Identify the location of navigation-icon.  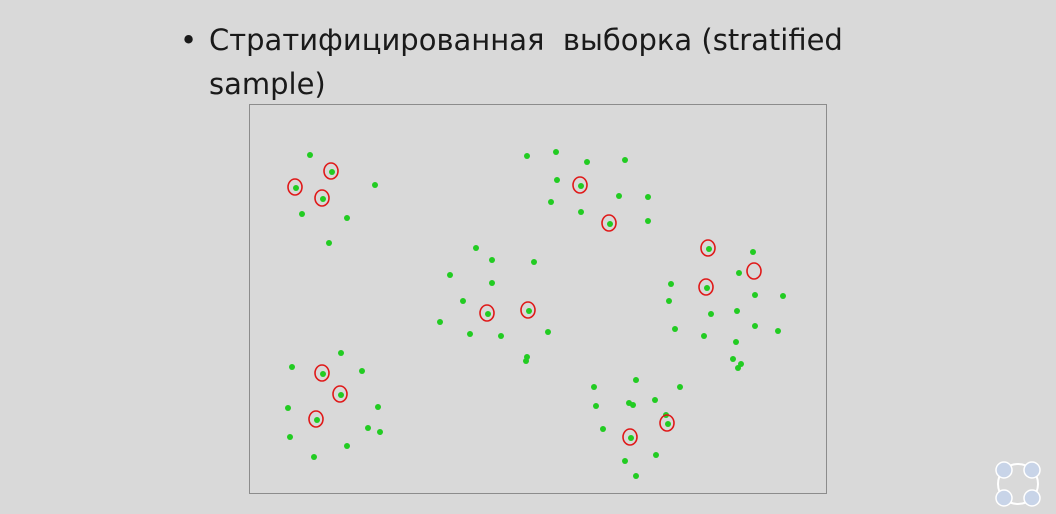
(1018, 484).